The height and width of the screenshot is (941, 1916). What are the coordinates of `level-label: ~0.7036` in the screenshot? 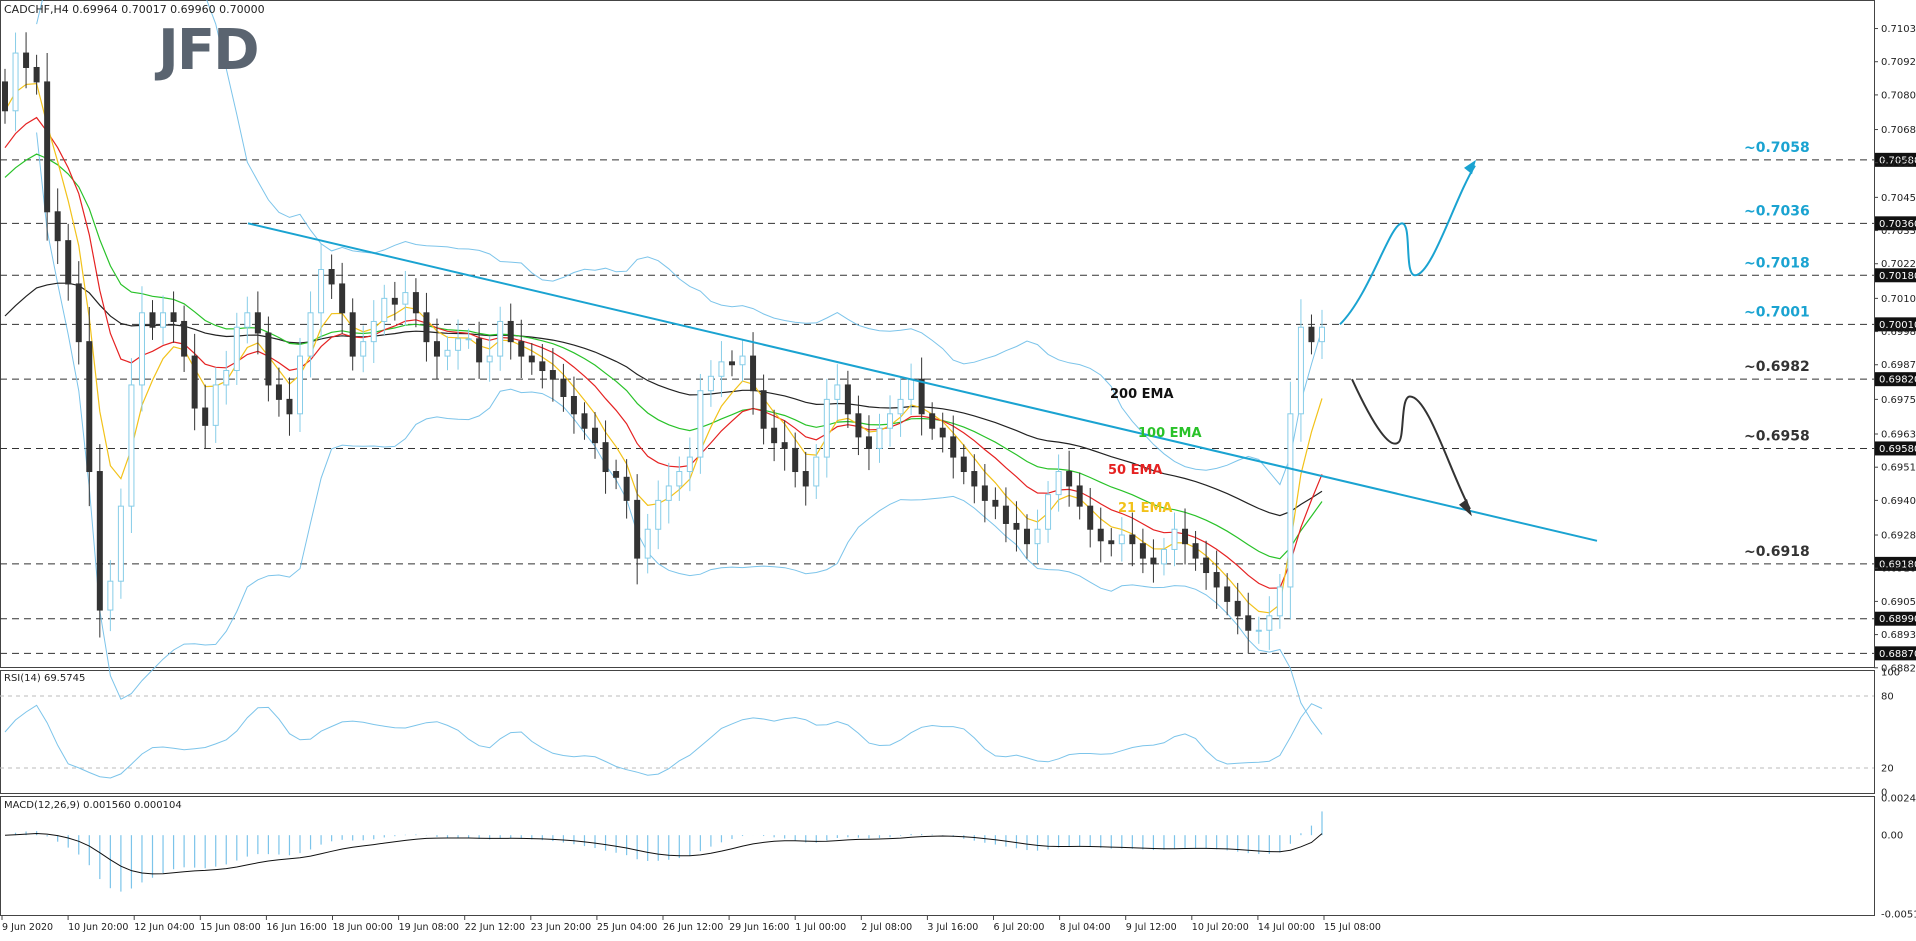 It's located at (1777, 211).